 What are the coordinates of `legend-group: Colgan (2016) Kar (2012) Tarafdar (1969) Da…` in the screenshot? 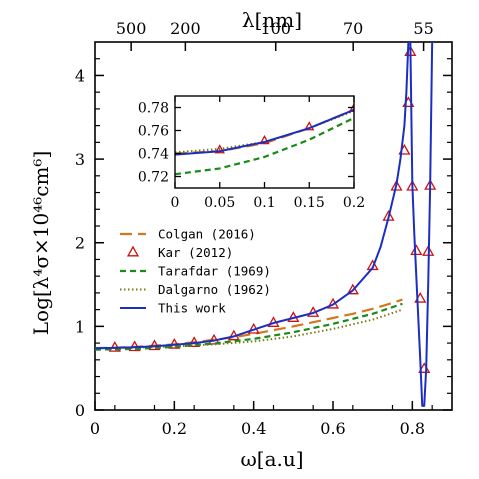 It's located at (195, 271).